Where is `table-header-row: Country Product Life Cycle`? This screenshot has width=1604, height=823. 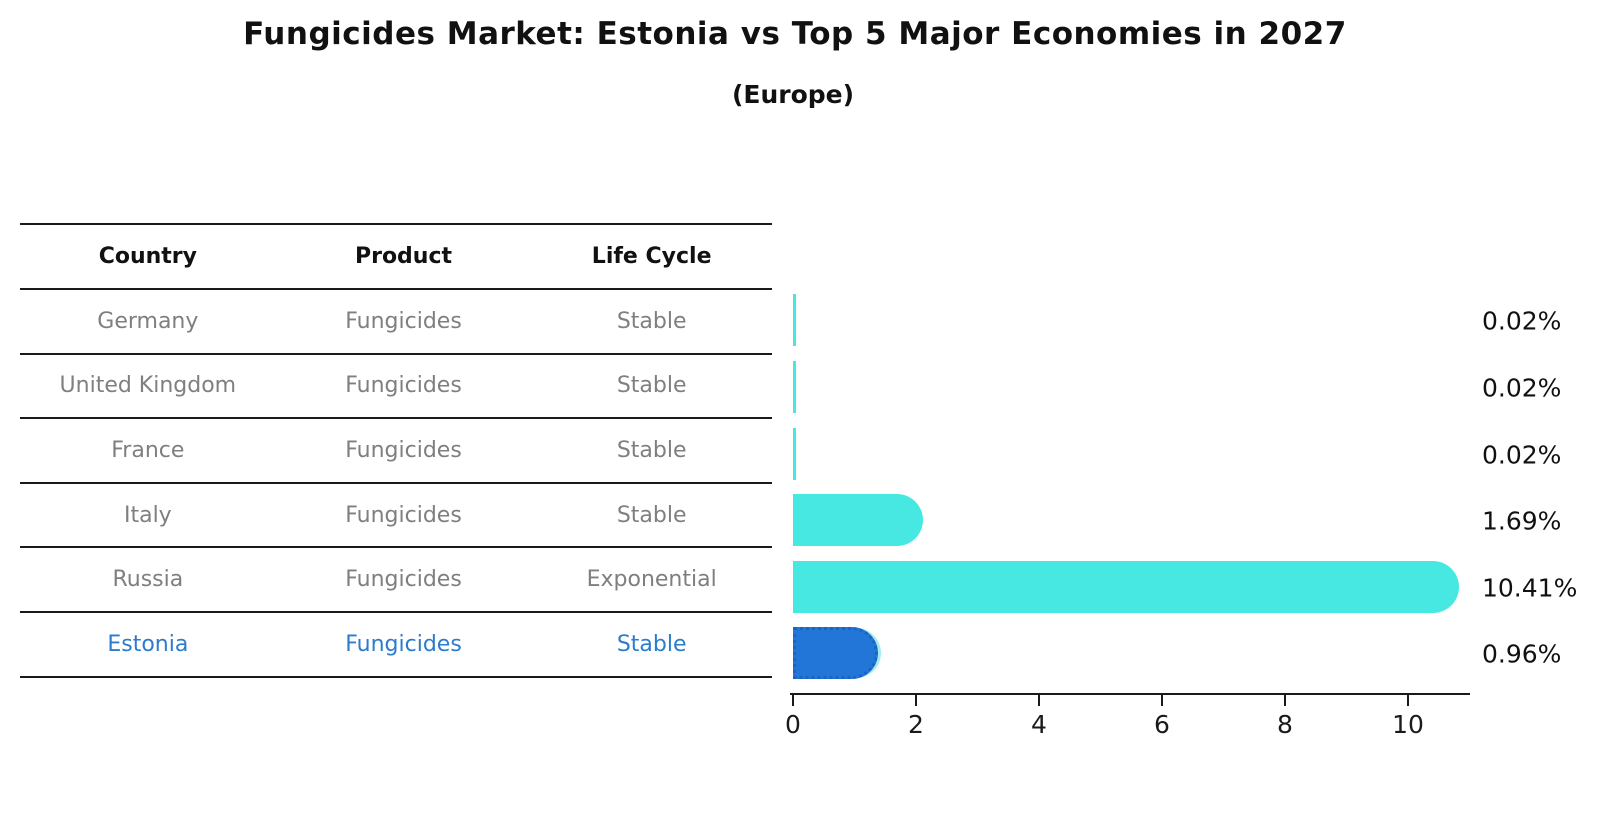
table-header-row: Country Product Life Cycle is located at coordinates (396, 257).